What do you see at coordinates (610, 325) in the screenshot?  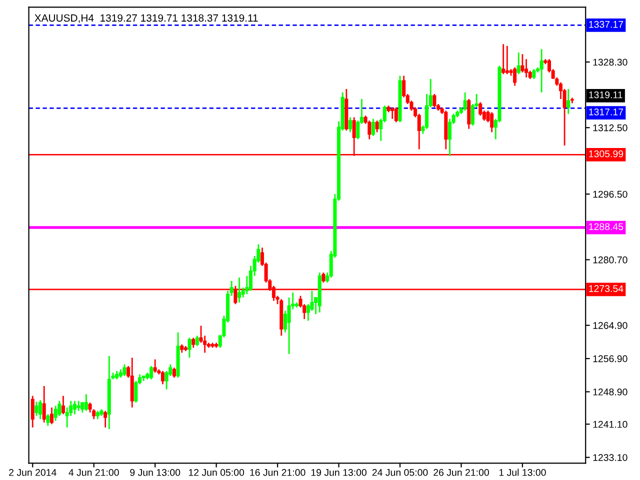 I see `y-tick-label: 1264.90` at bounding box center [610, 325].